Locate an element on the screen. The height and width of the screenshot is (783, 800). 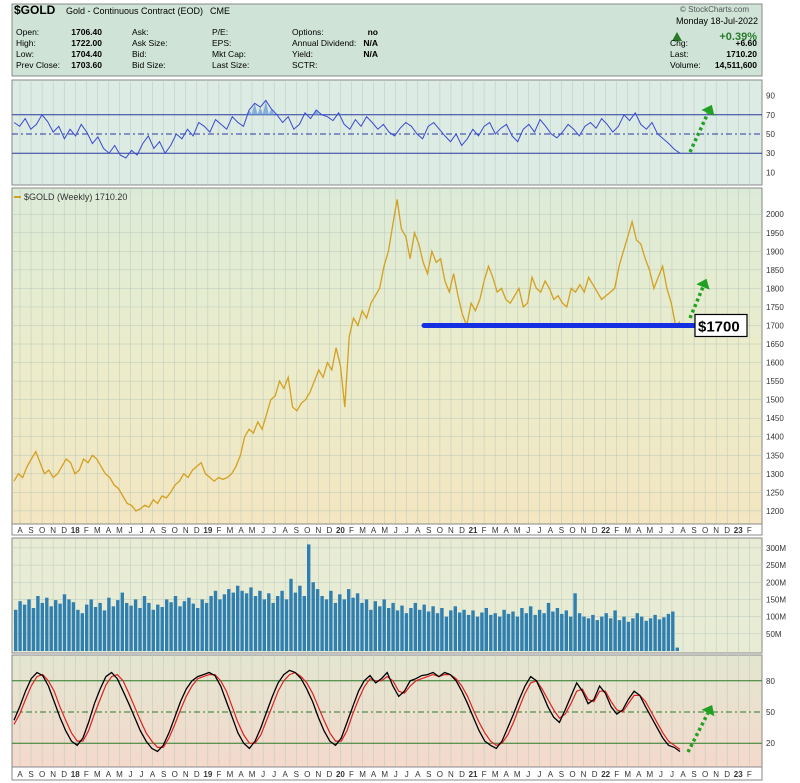
price-tick: 1650 is located at coordinates (775, 344).